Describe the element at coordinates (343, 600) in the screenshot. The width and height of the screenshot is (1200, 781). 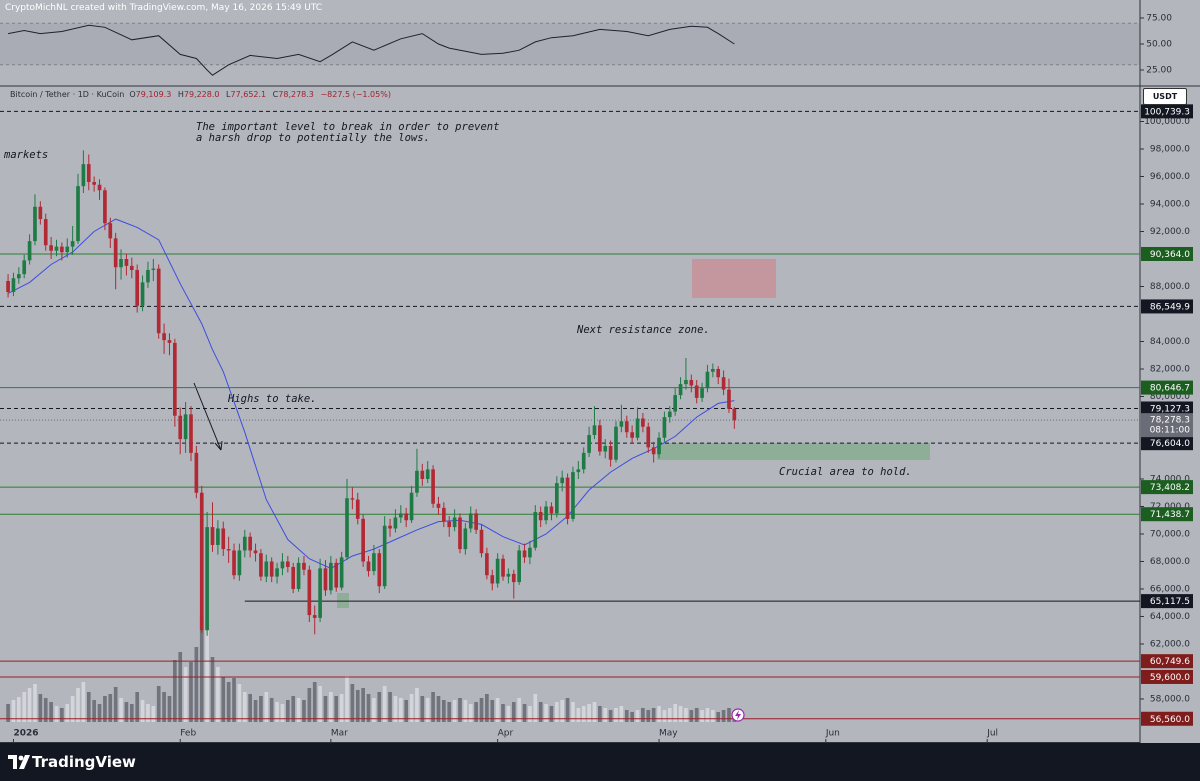
I see `small-zone` at that location.